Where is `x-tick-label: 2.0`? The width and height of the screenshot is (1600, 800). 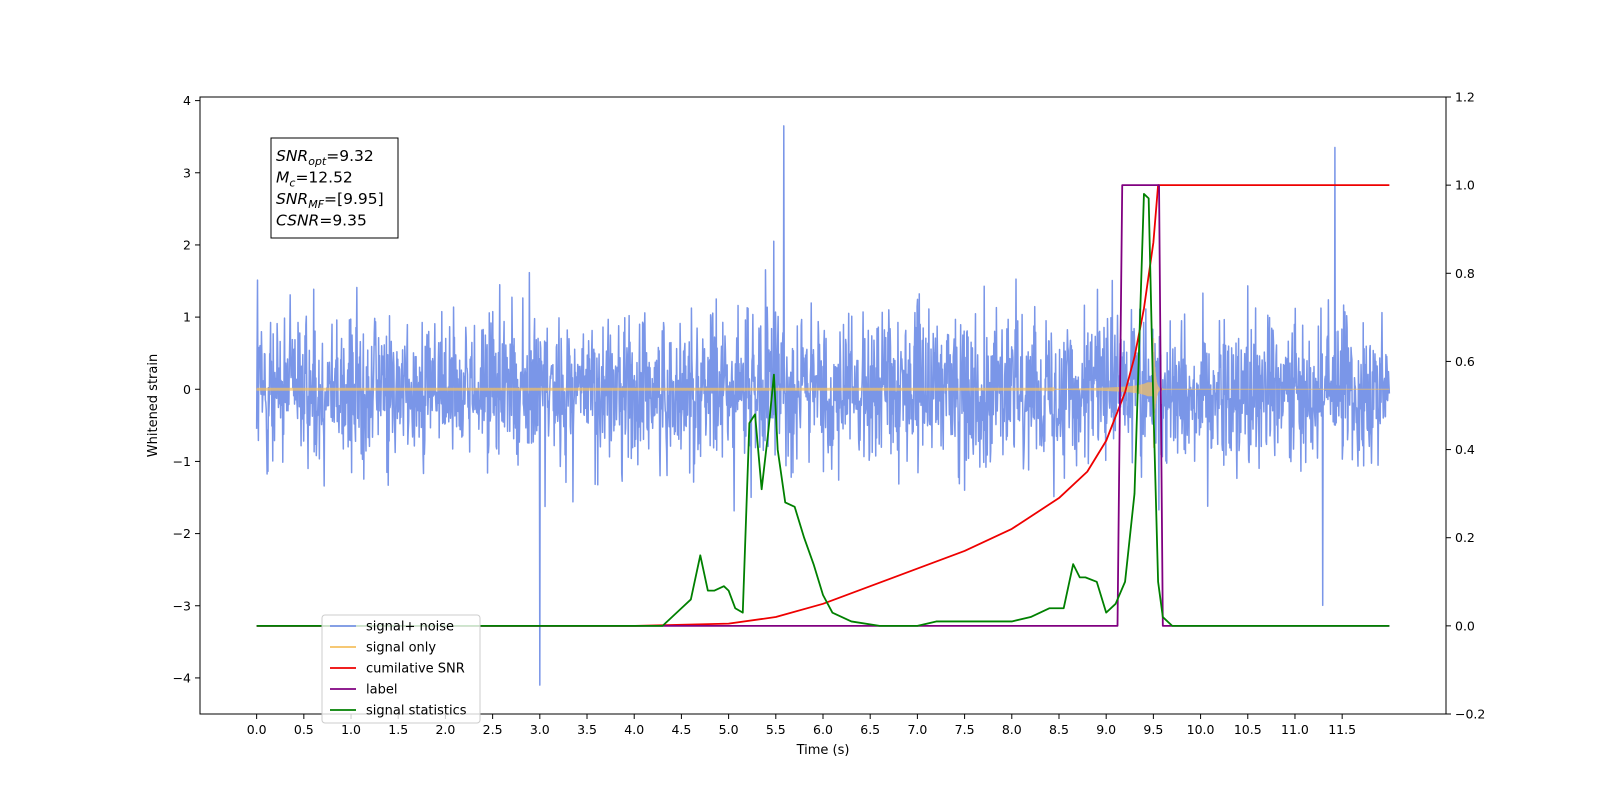
x-tick-label: 2.0 is located at coordinates (445, 729).